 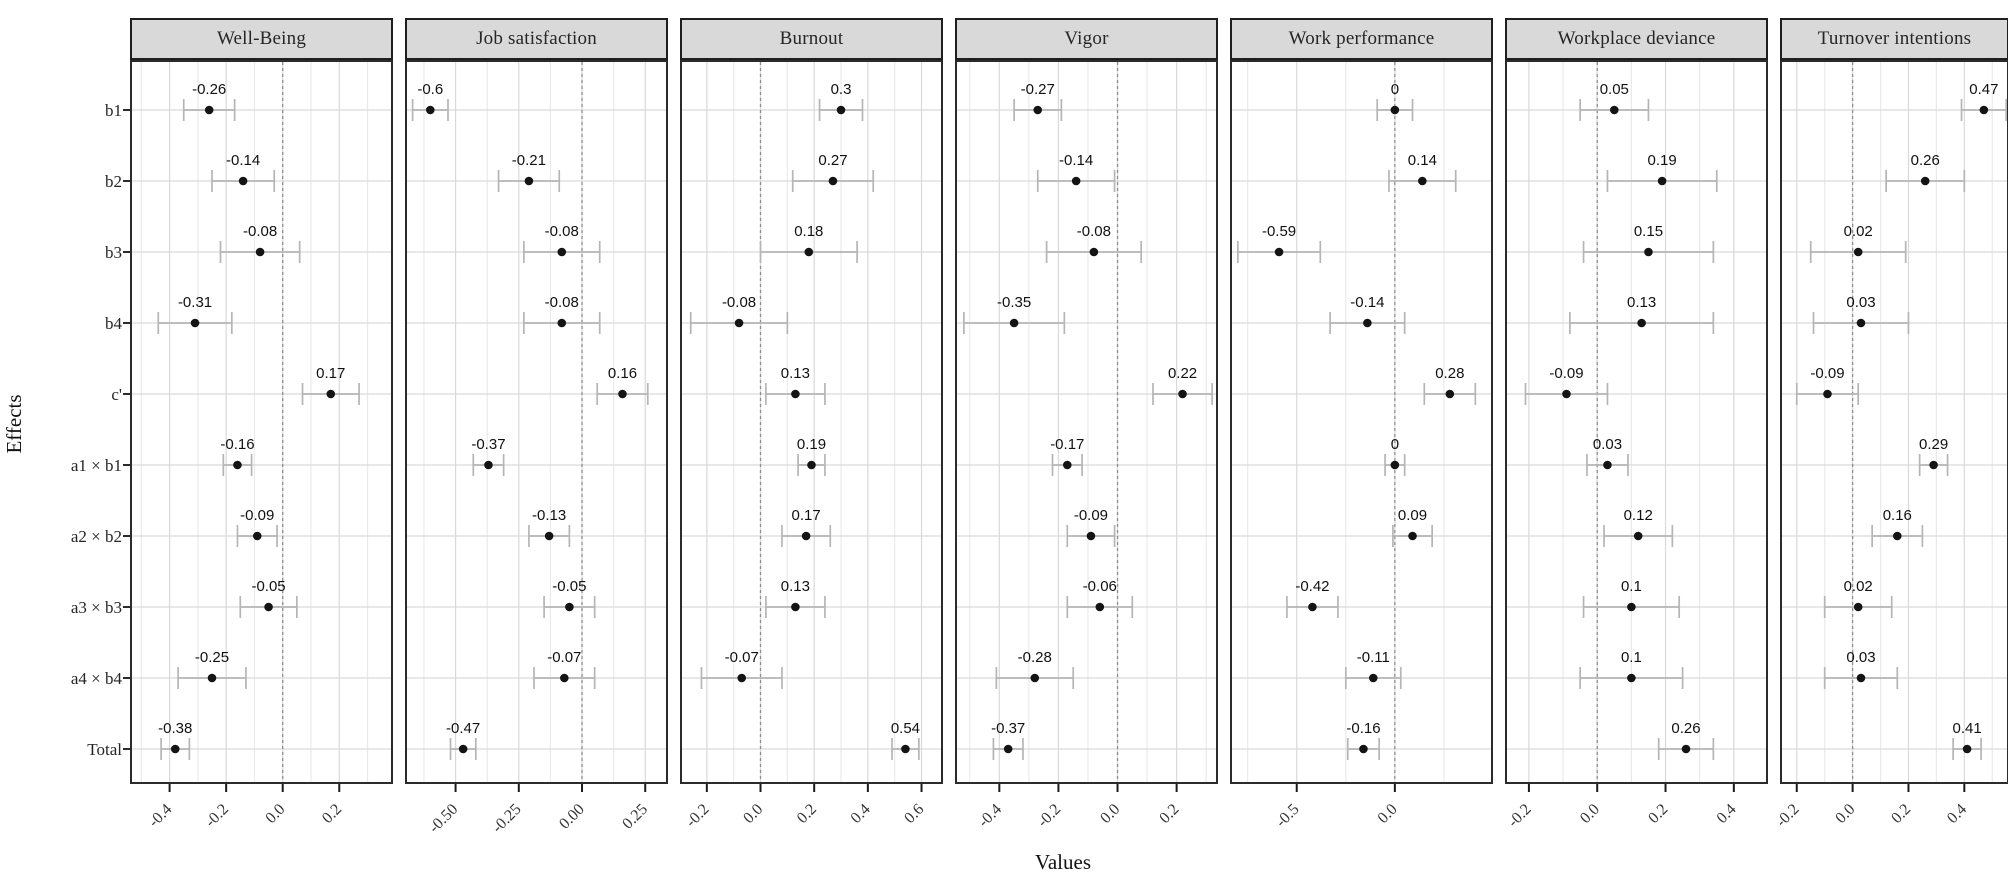 What do you see at coordinates (1182, 373) in the screenshot?
I see `value-label: 0.22` at bounding box center [1182, 373].